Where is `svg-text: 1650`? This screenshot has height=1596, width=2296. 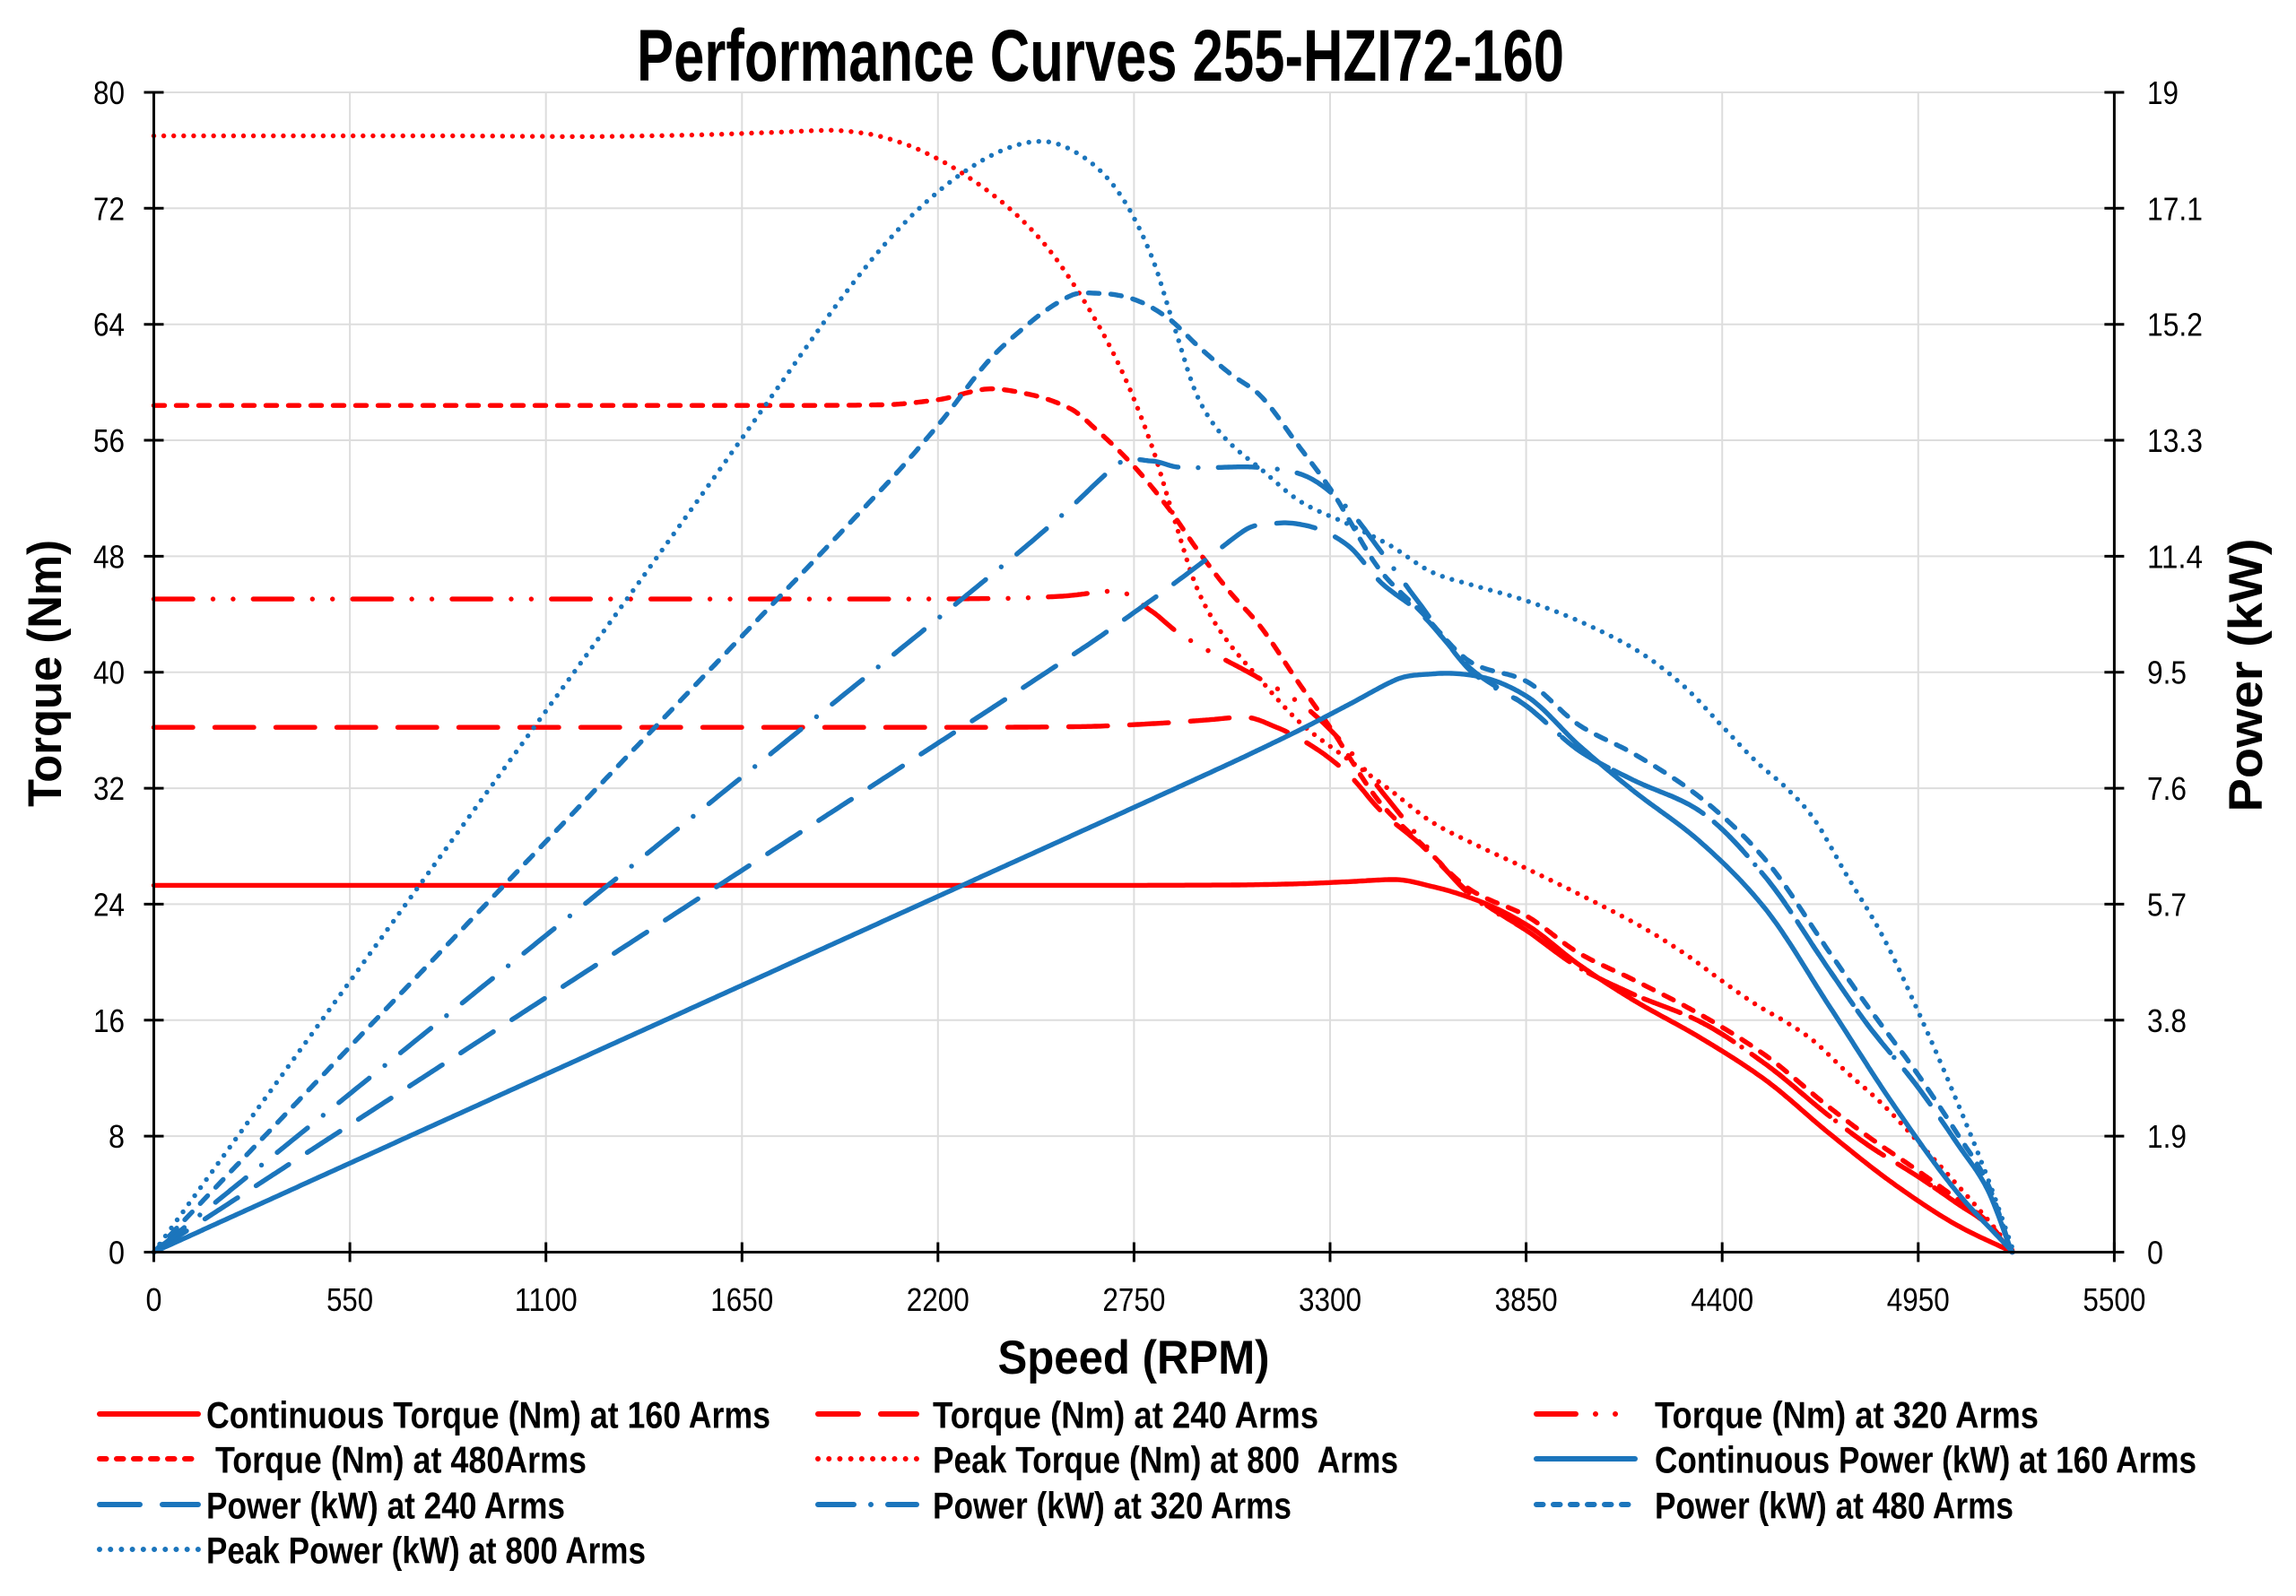
svg-text: 1650 is located at coordinates (741, 1300).